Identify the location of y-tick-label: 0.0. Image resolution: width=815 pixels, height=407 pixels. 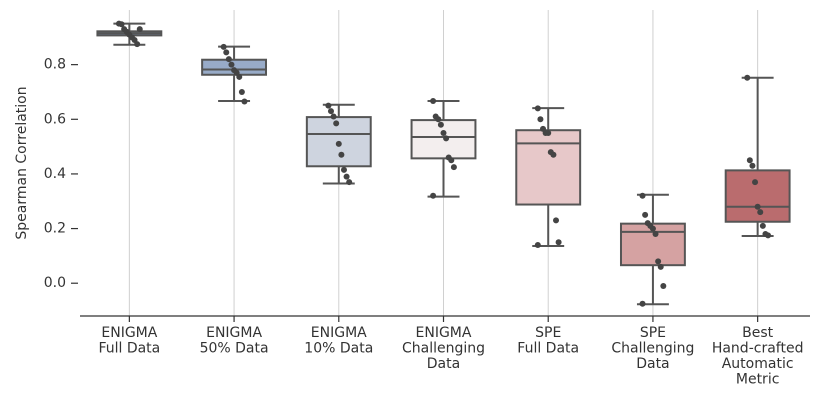
(55, 283).